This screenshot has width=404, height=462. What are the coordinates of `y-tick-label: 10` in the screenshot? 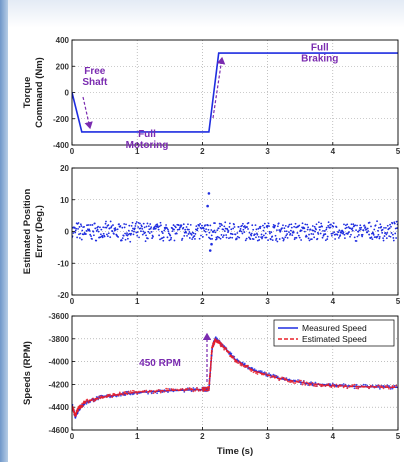 It's located at (64, 200).